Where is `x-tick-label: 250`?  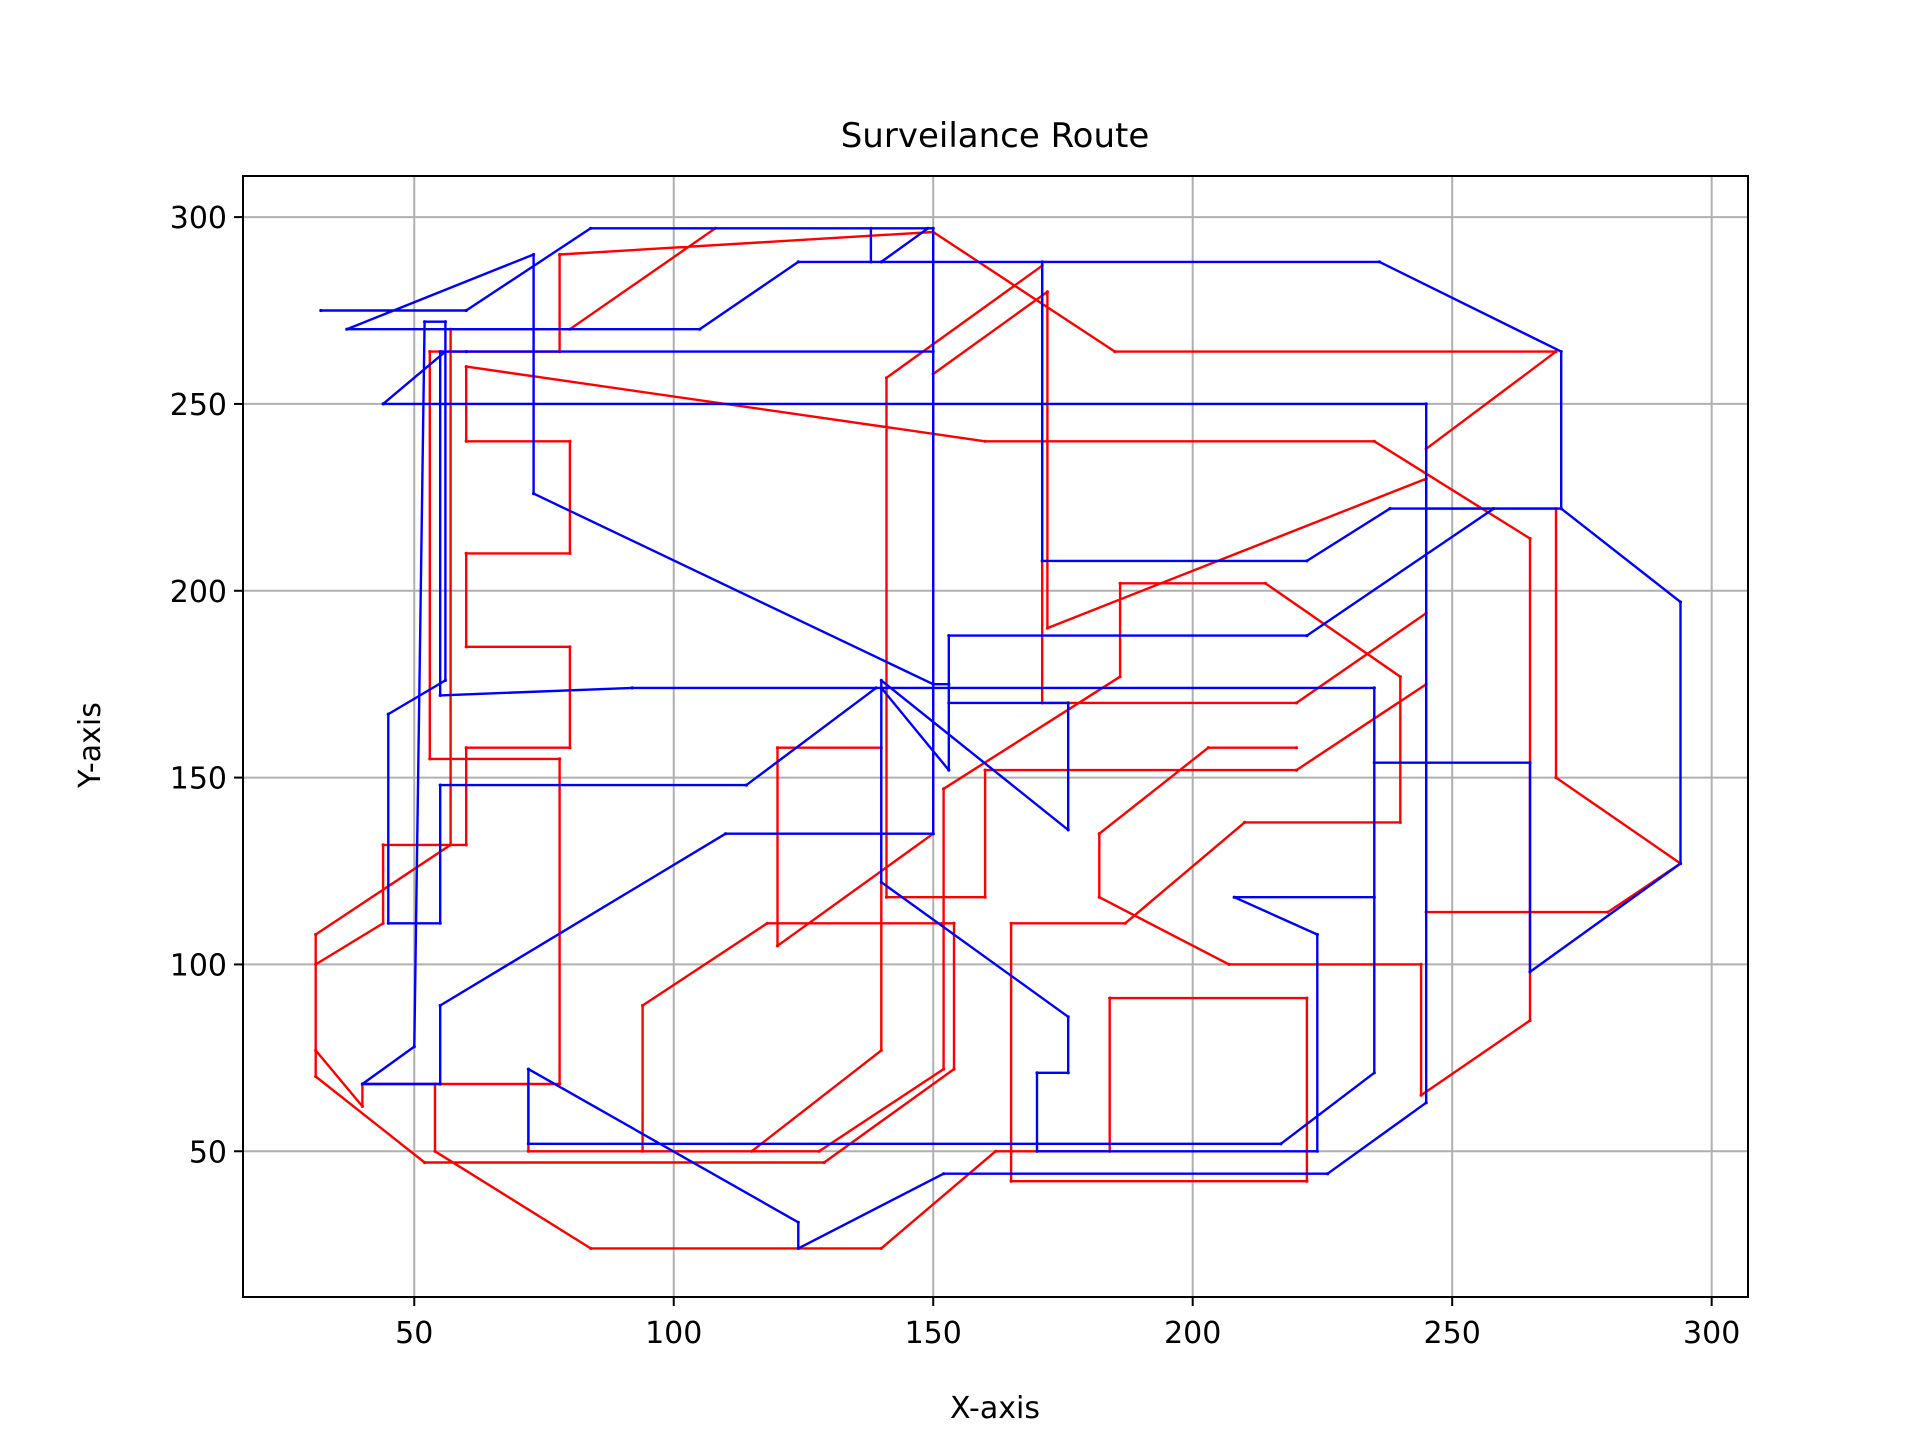
x-tick-label: 250 is located at coordinates (1452, 1333).